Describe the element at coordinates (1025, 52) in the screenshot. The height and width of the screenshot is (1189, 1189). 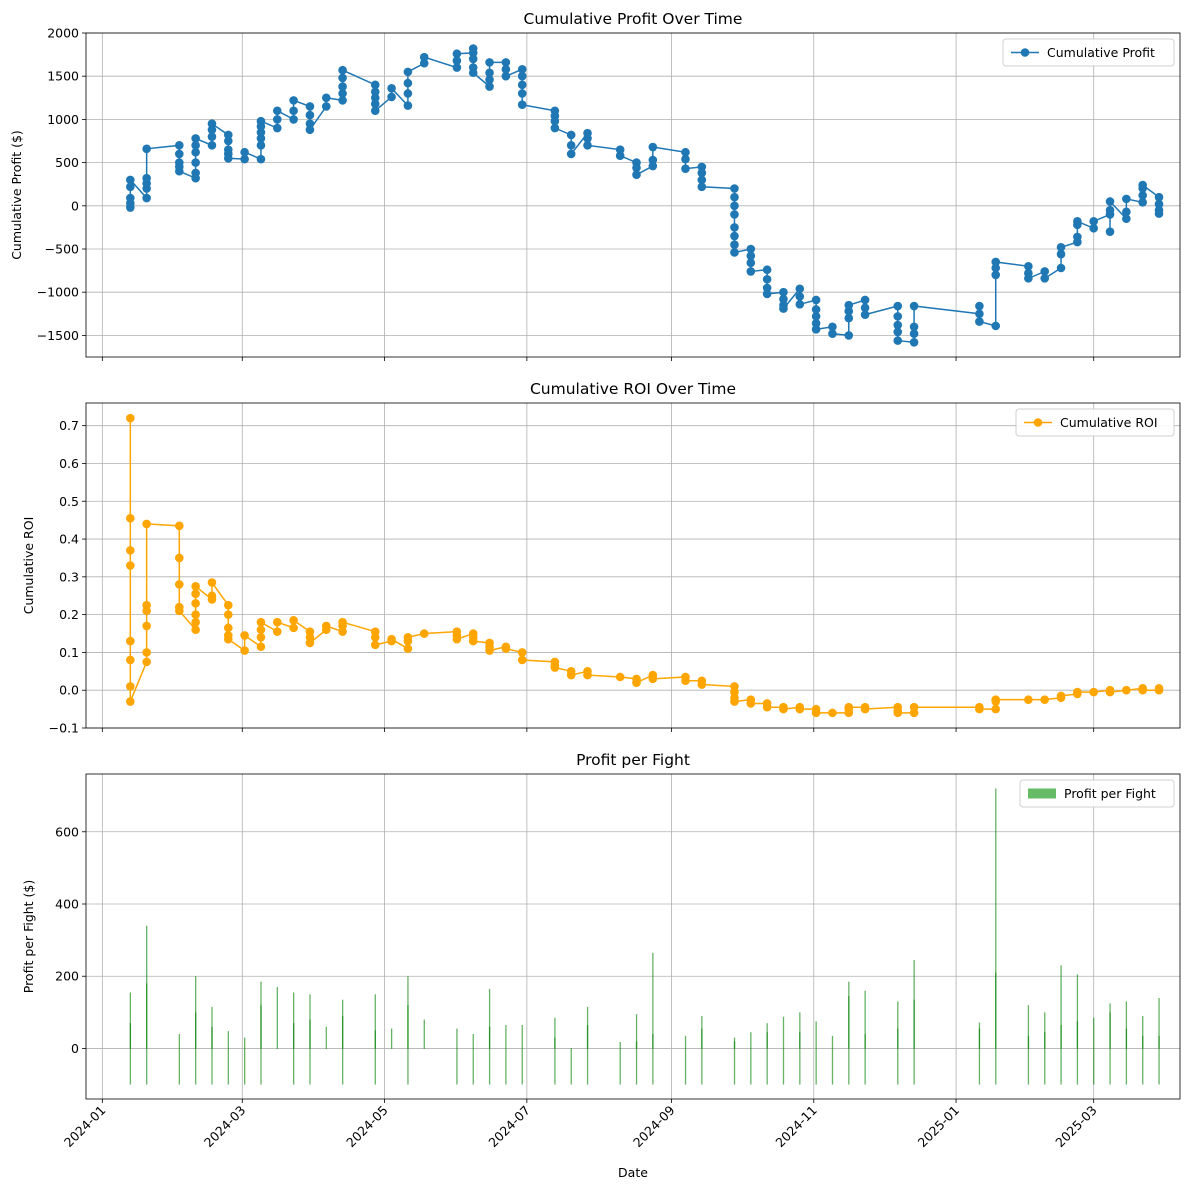
I see `legend-marker-swatch` at that location.